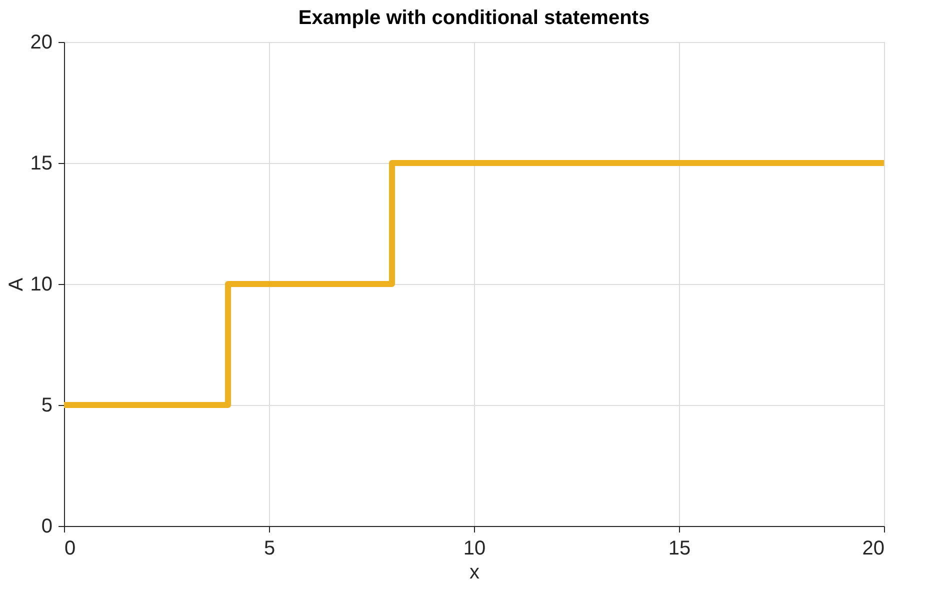  Describe the element at coordinates (46, 405) in the screenshot. I see `y-tick-label: 5` at that location.